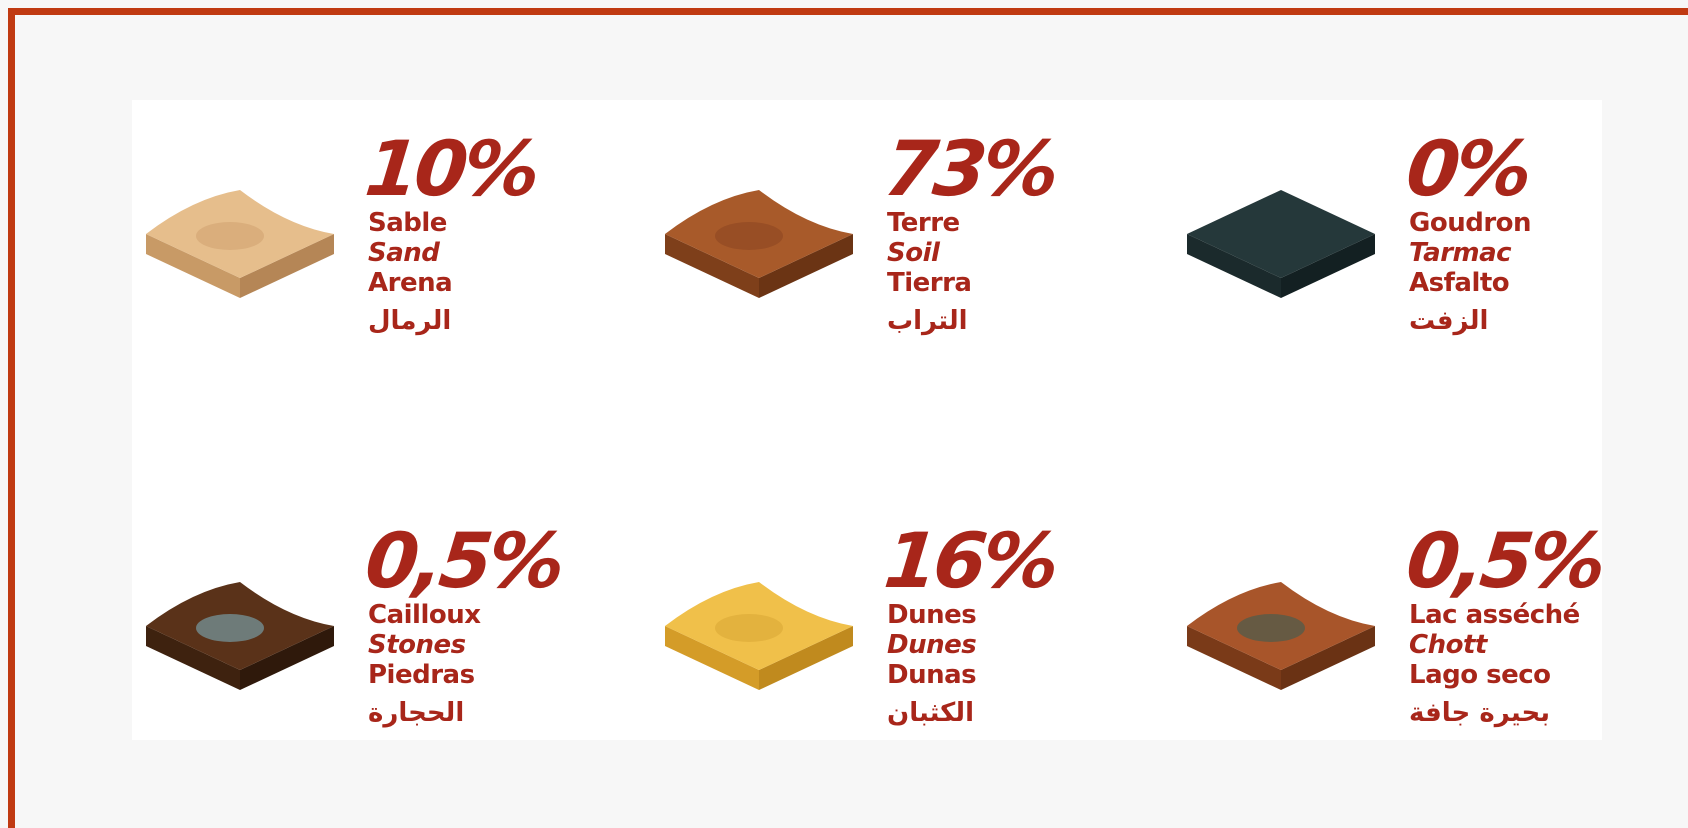 This screenshot has width=1688, height=828. I want to click on name-ar: الزفت, so click(1449, 321).